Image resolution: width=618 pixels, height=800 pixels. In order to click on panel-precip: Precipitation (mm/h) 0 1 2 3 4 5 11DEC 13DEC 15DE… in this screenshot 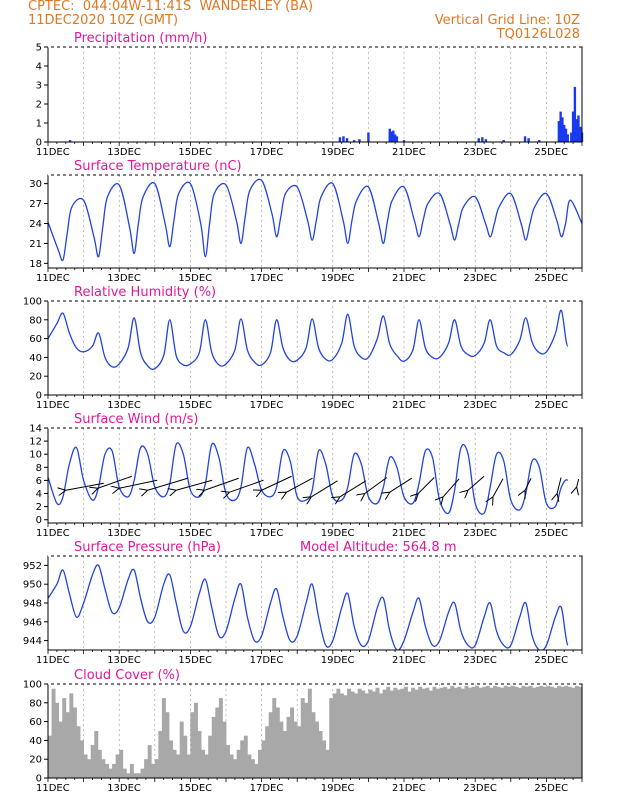, I will do `click(310, 94)`.